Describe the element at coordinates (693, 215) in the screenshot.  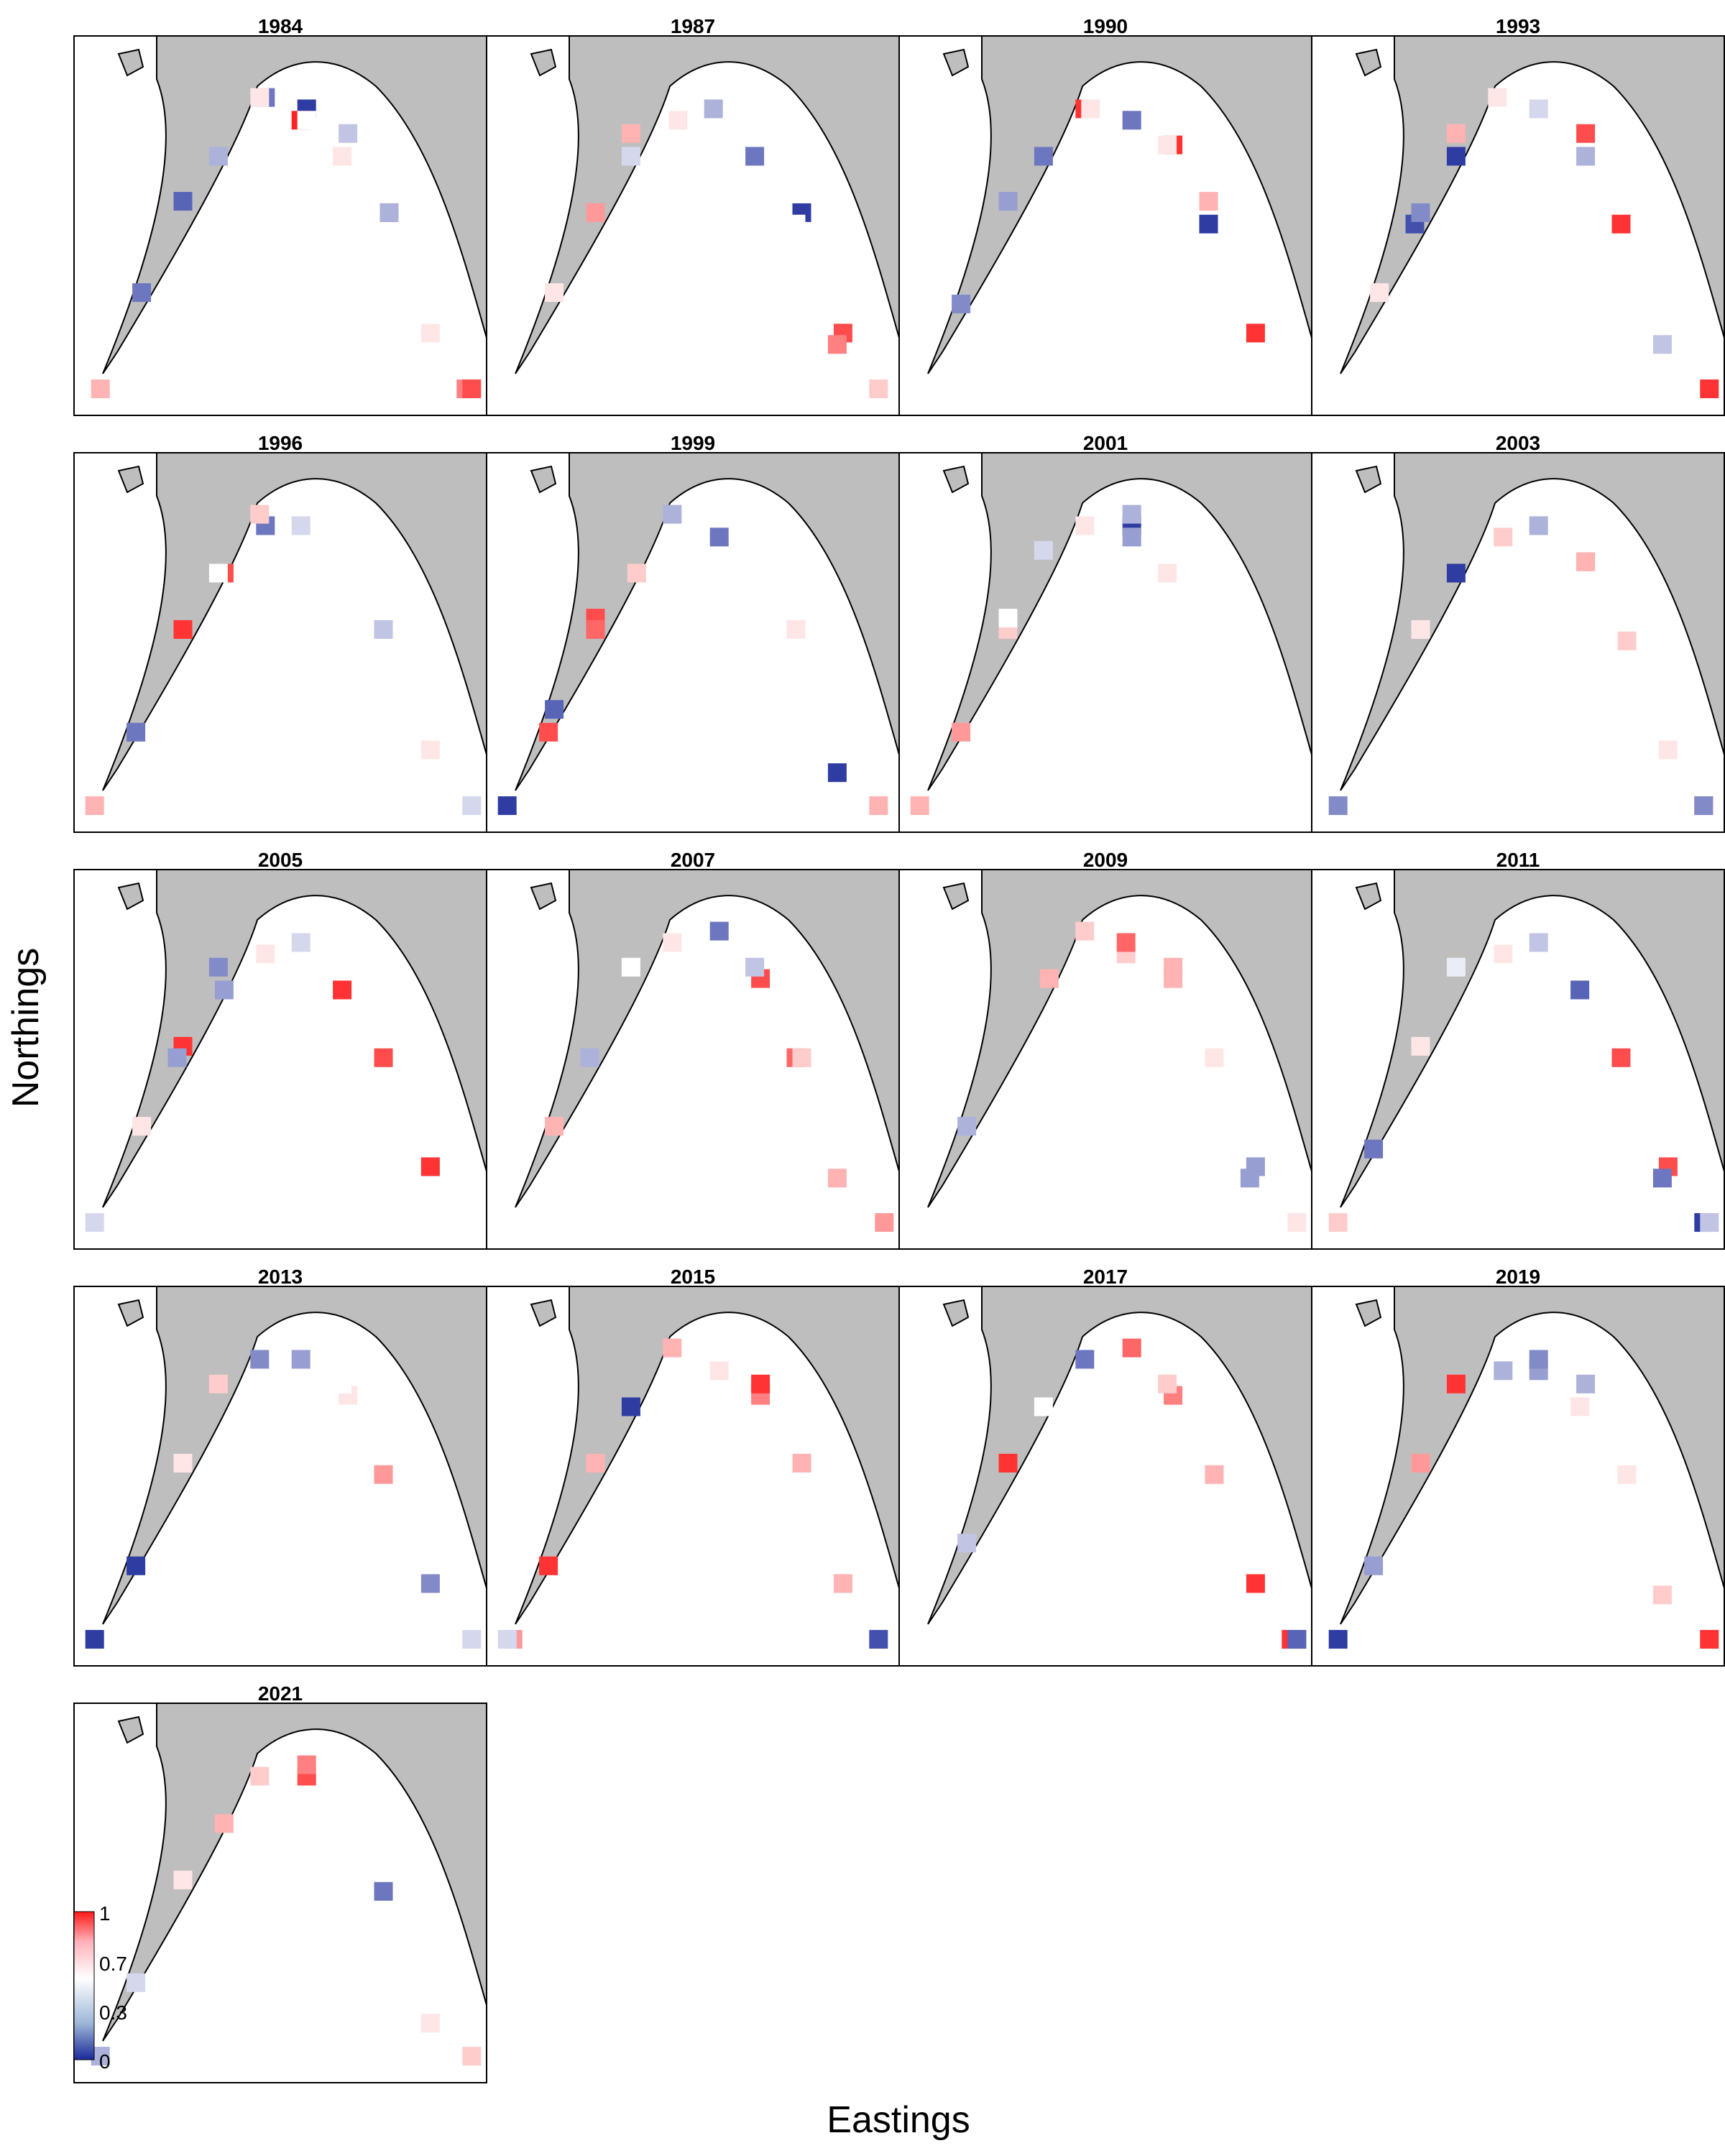
I see `map-panel: 1987` at that location.